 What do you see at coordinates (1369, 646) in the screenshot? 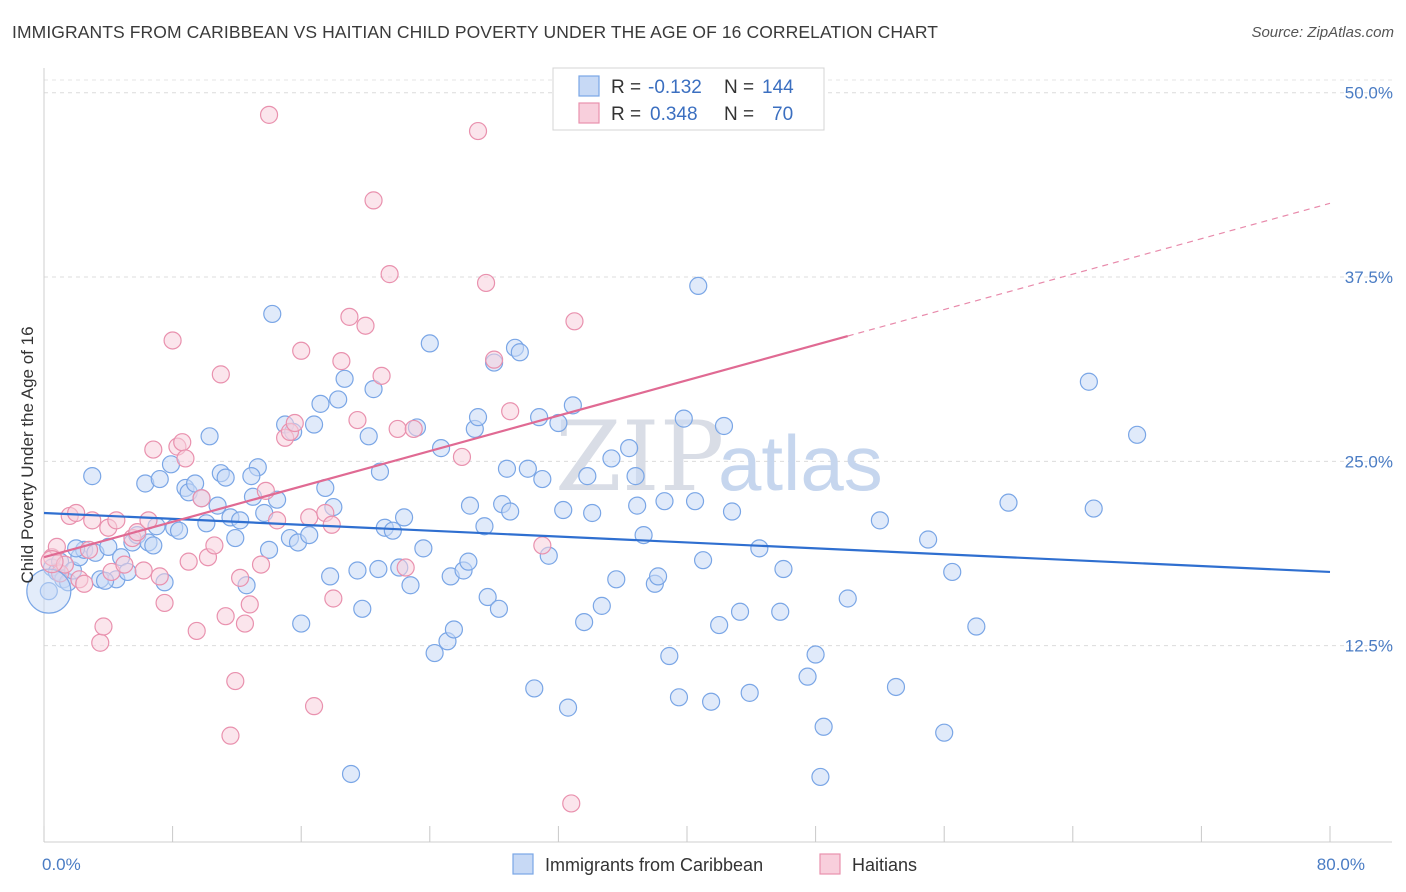
I see `y-tick-label: 12.5%` at bounding box center [1369, 646].